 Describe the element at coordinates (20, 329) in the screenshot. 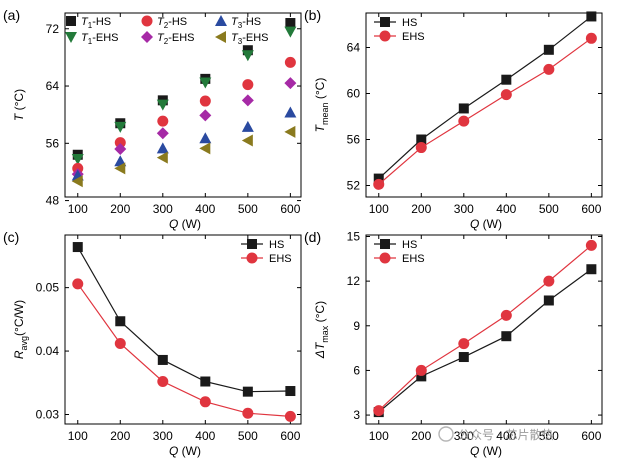

I see `y-axis-label: Ravg(°C/W)` at that location.